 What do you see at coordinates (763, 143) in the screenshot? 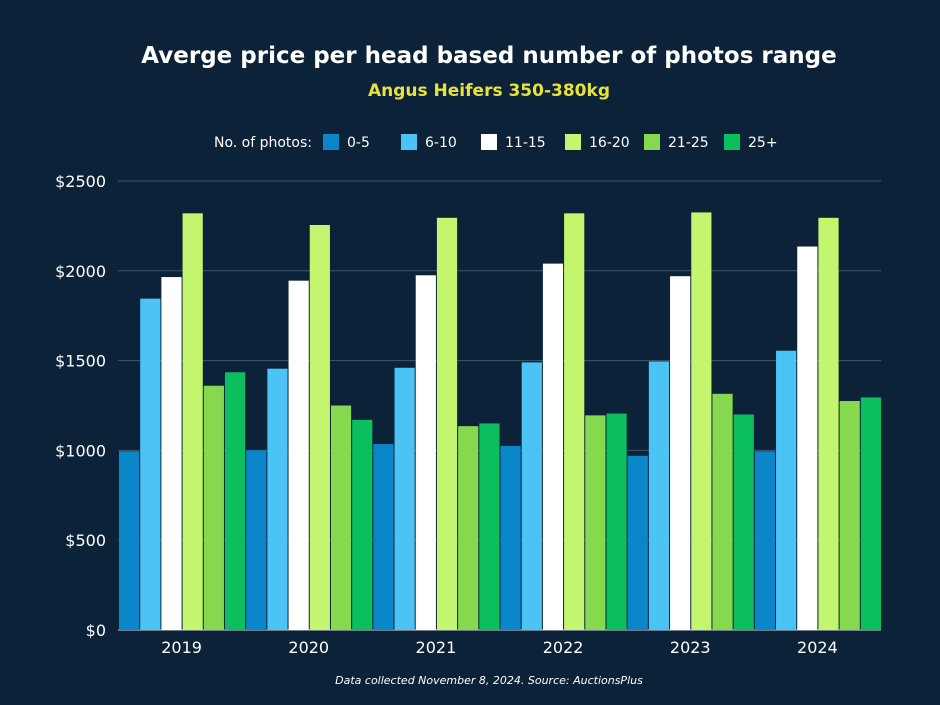
I see `legend-label: 25+` at bounding box center [763, 143].